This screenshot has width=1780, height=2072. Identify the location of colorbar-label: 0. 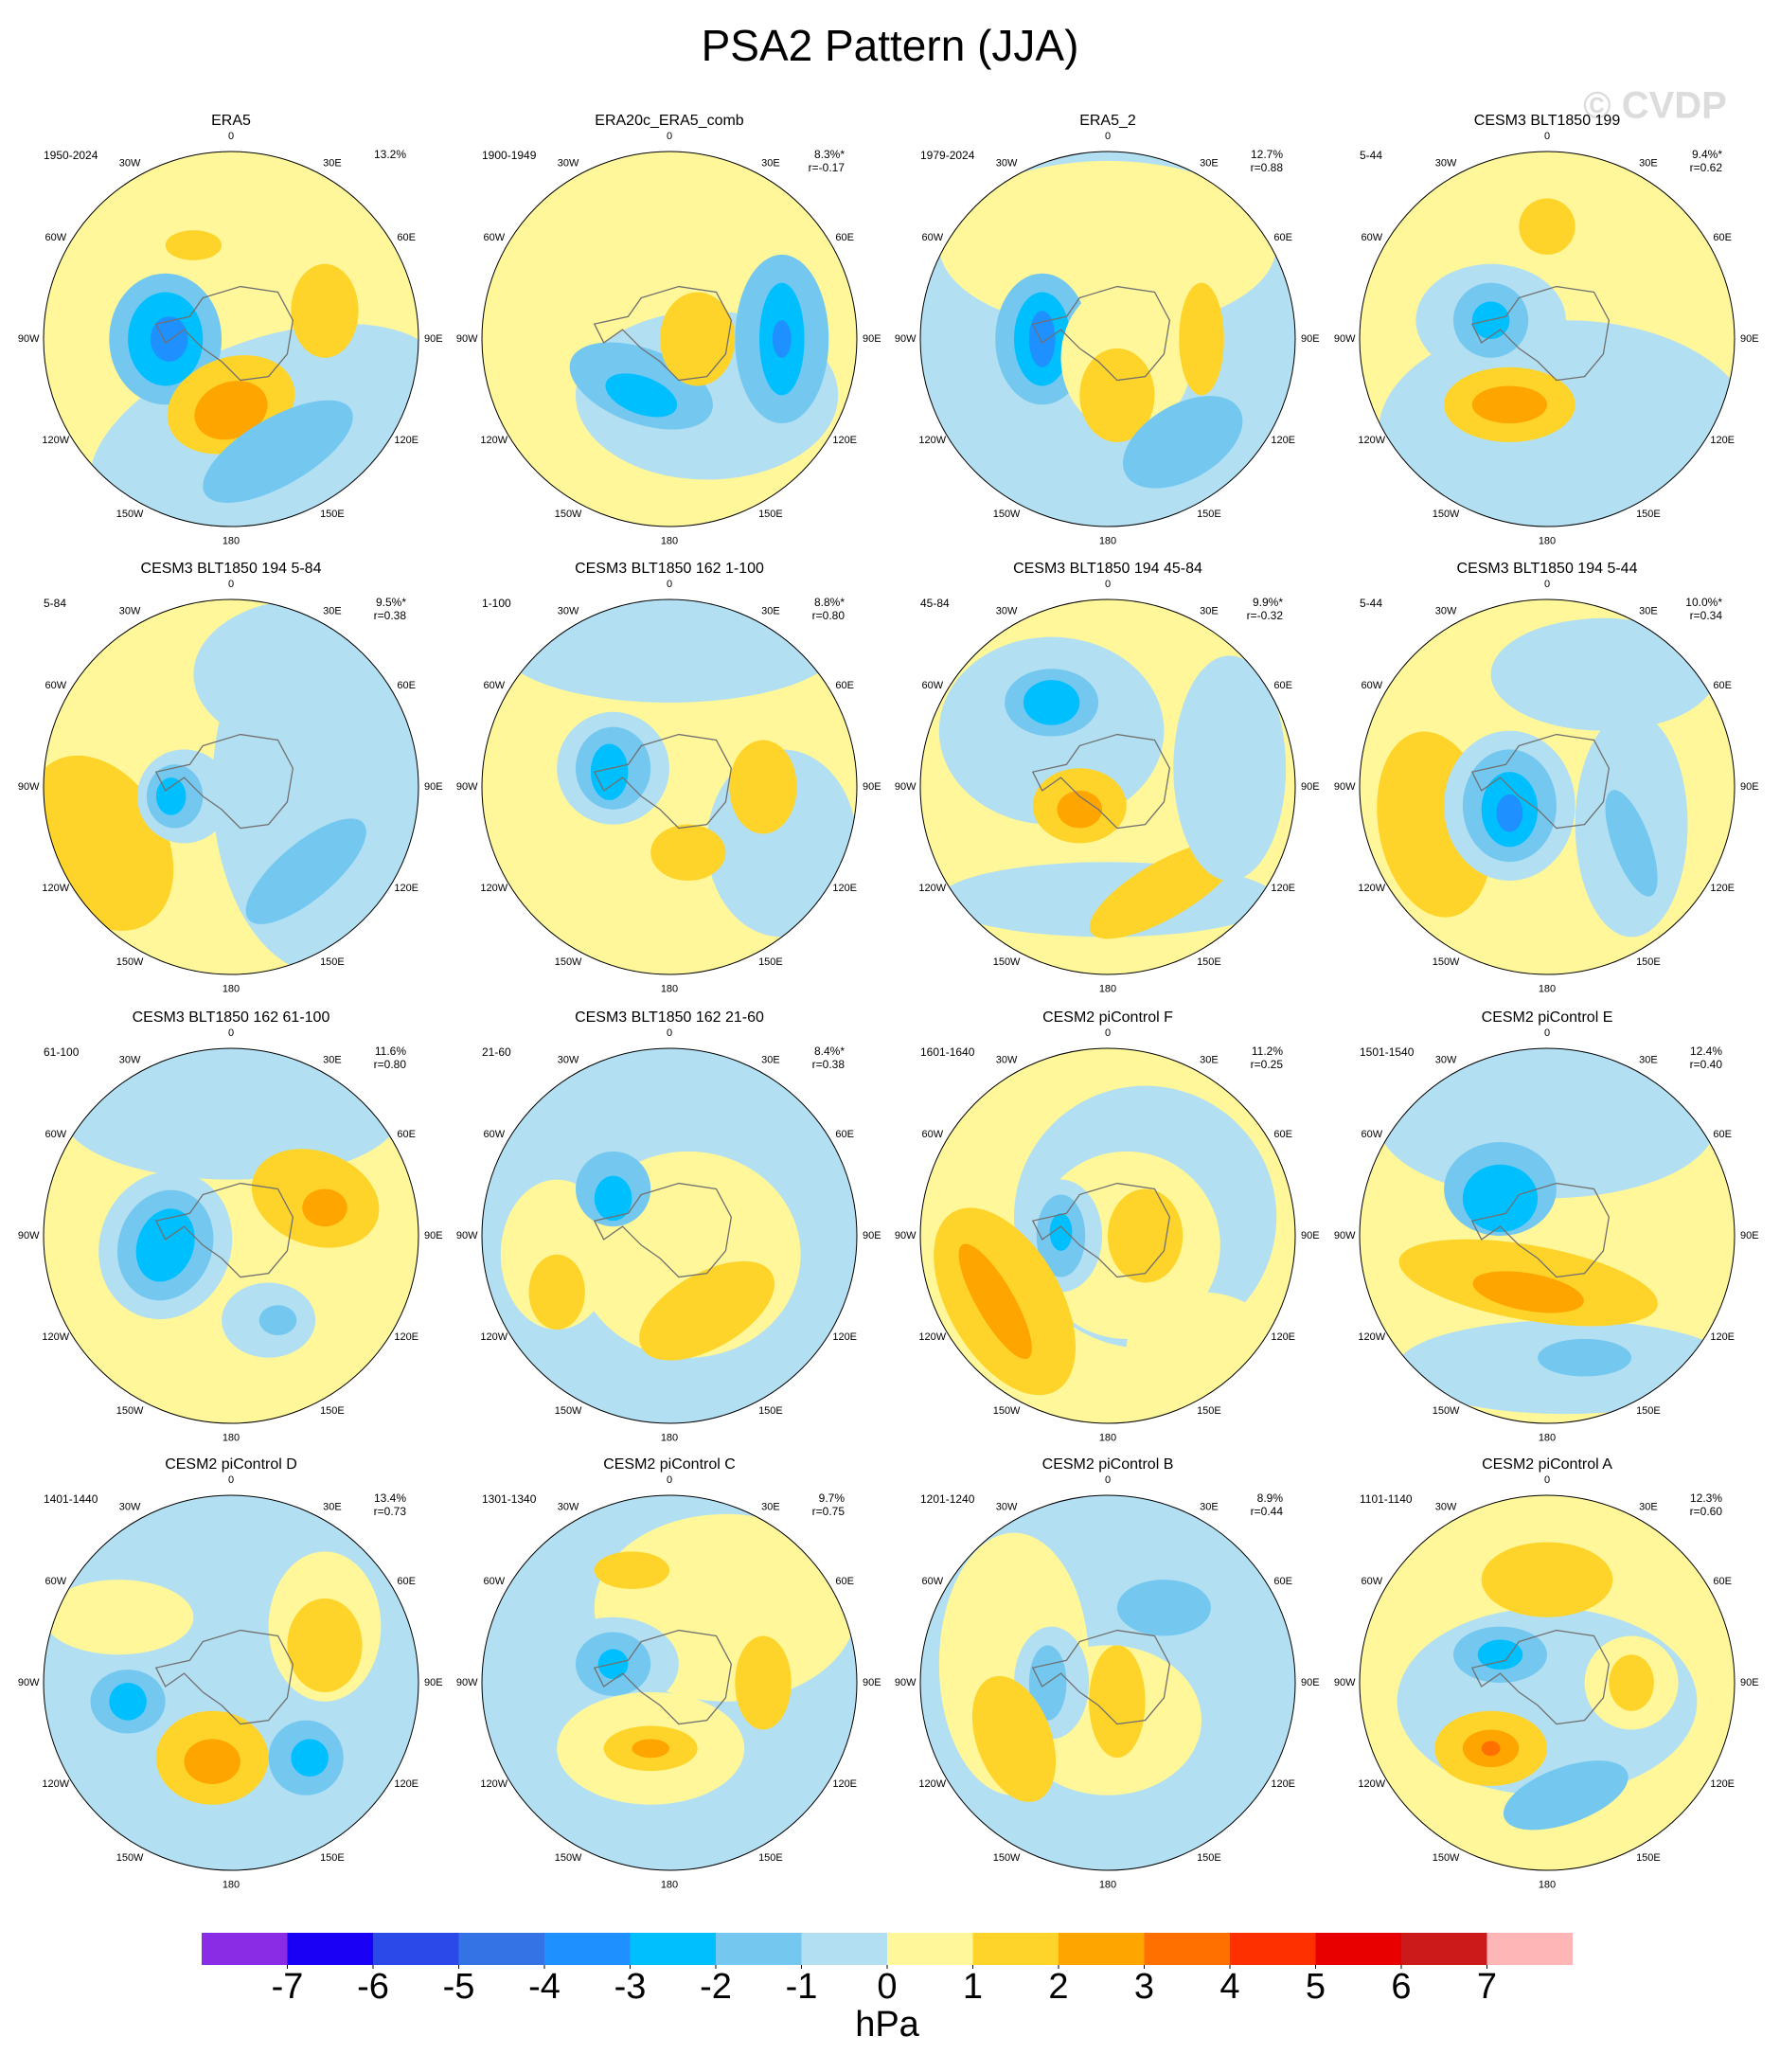
(887, 1987).